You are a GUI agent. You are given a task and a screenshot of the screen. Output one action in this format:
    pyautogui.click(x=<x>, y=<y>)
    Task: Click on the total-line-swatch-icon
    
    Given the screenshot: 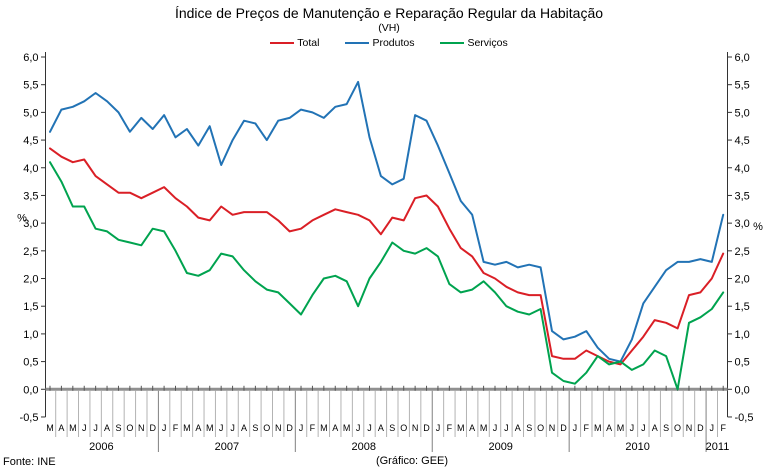 What is the action you would take?
    pyautogui.click(x=282, y=43)
    